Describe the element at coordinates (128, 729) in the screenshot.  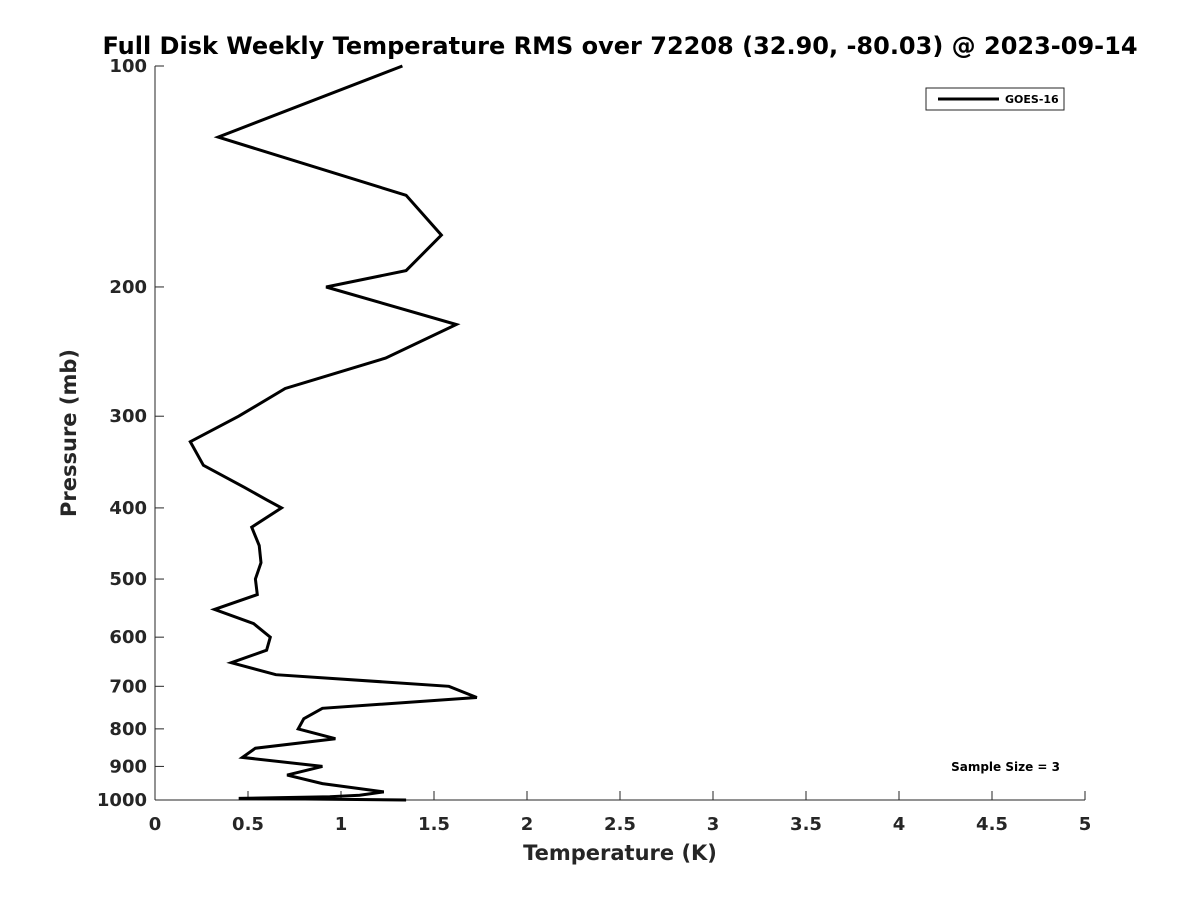
I see `y-tick-label: 800` at that location.